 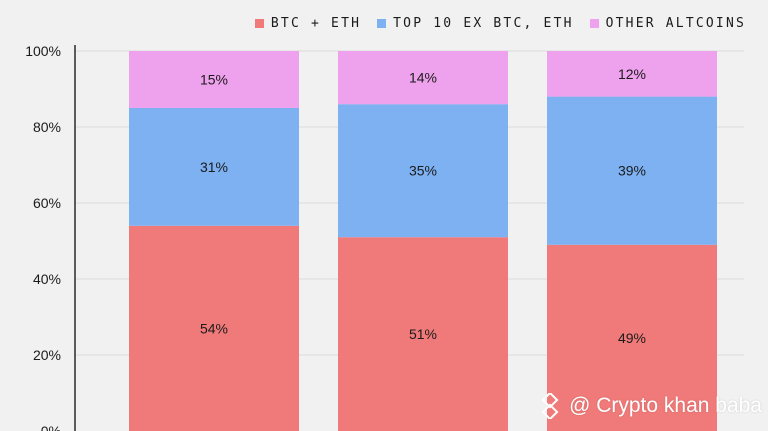 I want to click on data-label-2-series-3: 14%, so click(x=423, y=78).